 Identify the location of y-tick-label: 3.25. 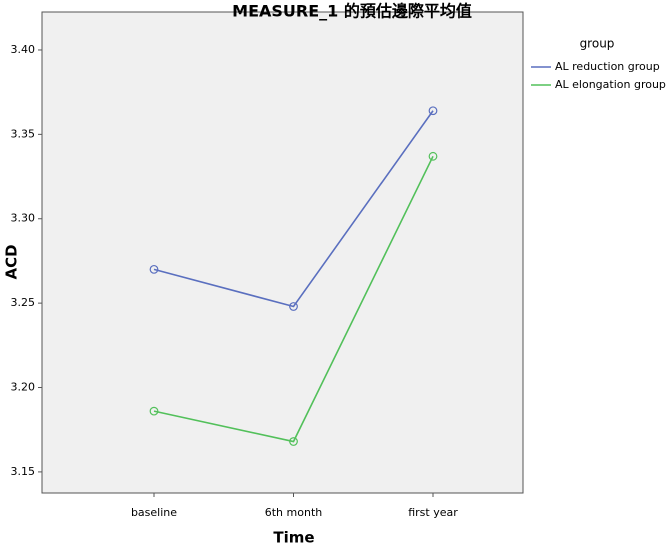
(23, 302).